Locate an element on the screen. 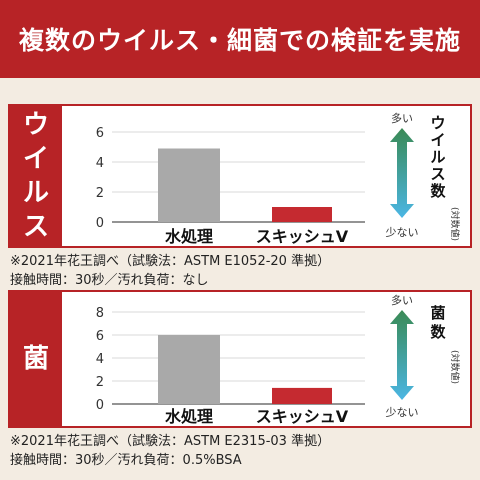 This screenshot has height=480, width=480. side-label-char: ル is located at coordinates (35, 193).